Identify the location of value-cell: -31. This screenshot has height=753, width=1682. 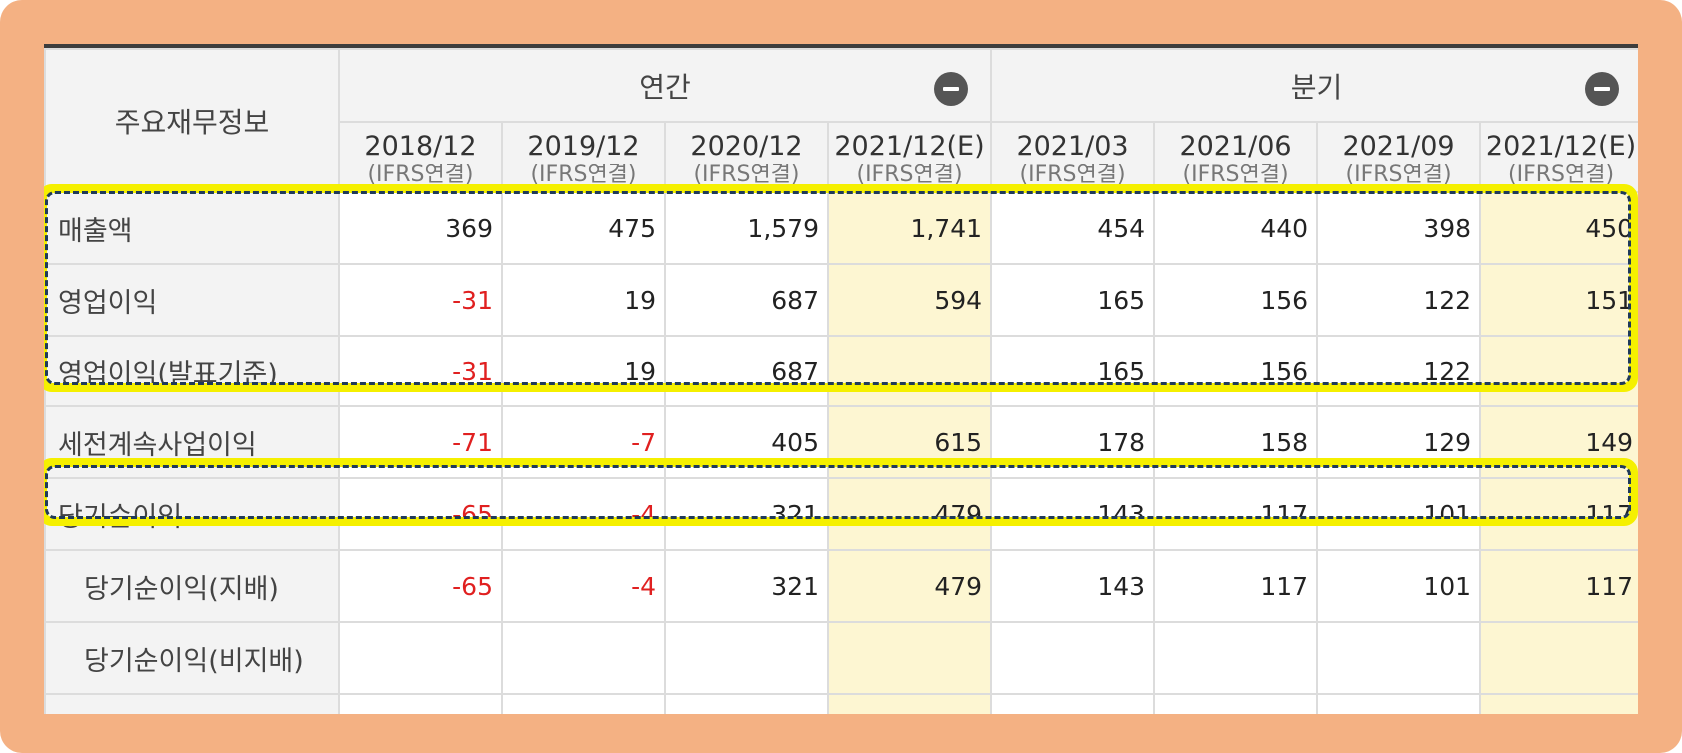
(420, 300).